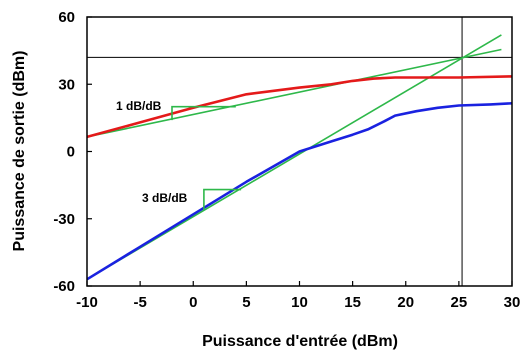 This screenshot has width=522, height=354. Describe the element at coordinates (87, 302) in the screenshot. I see `x-tick-label: -10` at that location.